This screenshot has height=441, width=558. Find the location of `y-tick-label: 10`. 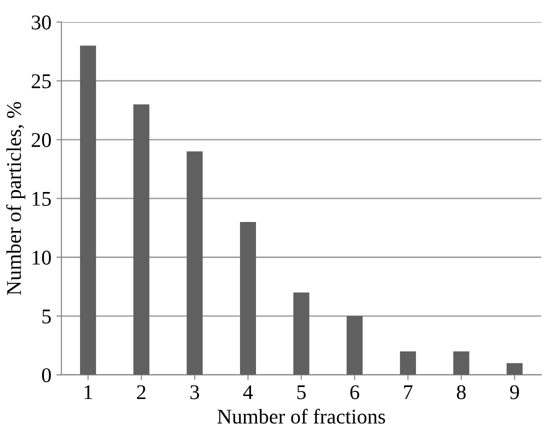

y-tick-label: 10 is located at coordinates (41, 257).